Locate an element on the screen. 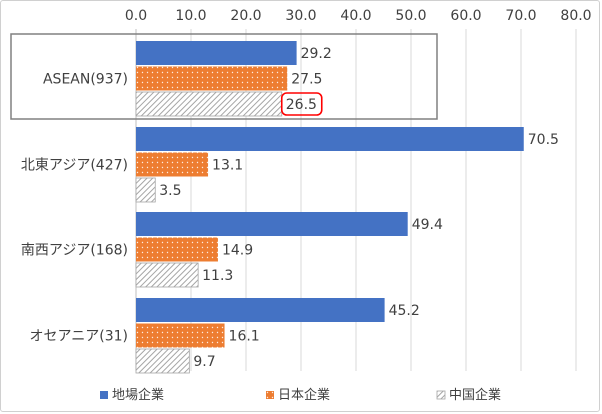 The height and width of the screenshot is (414, 602). x-tick-label: 50.0 is located at coordinates (410, 16).